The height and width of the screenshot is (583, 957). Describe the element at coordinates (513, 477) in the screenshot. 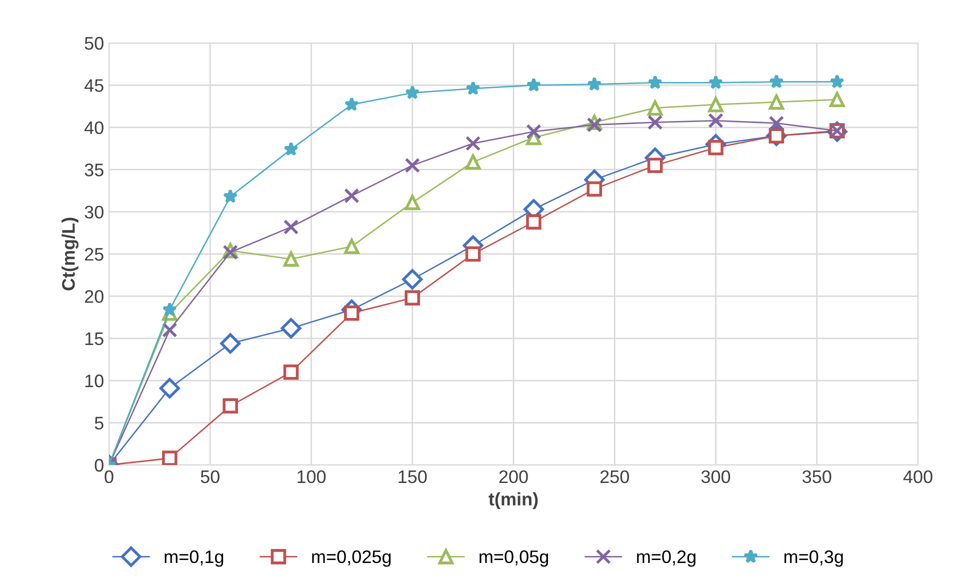

I see `x-tick-label: 200` at that location.